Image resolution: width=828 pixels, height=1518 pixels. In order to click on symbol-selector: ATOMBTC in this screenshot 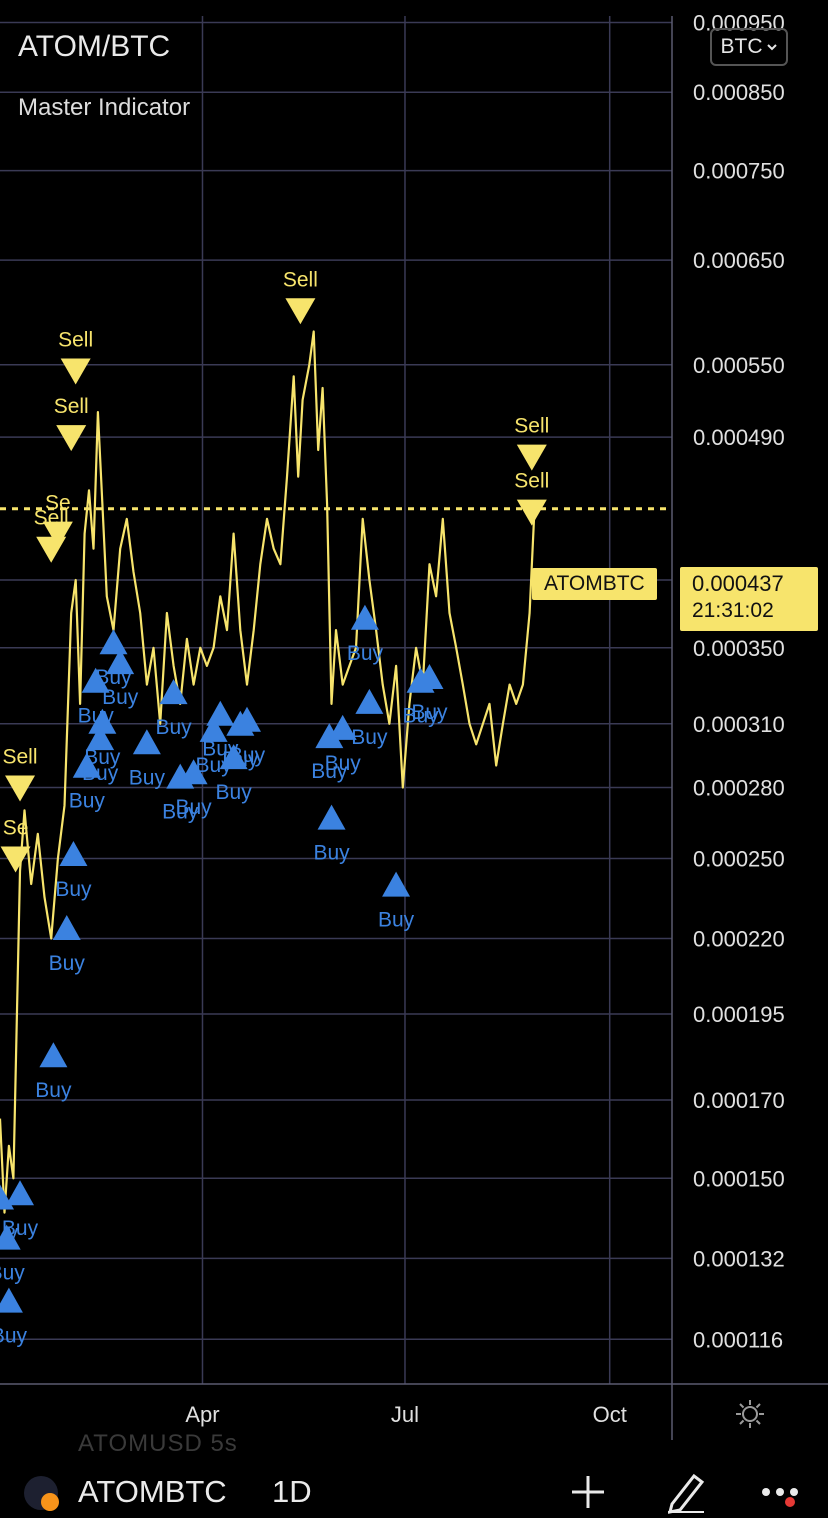, I will do `click(152, 1491)`.